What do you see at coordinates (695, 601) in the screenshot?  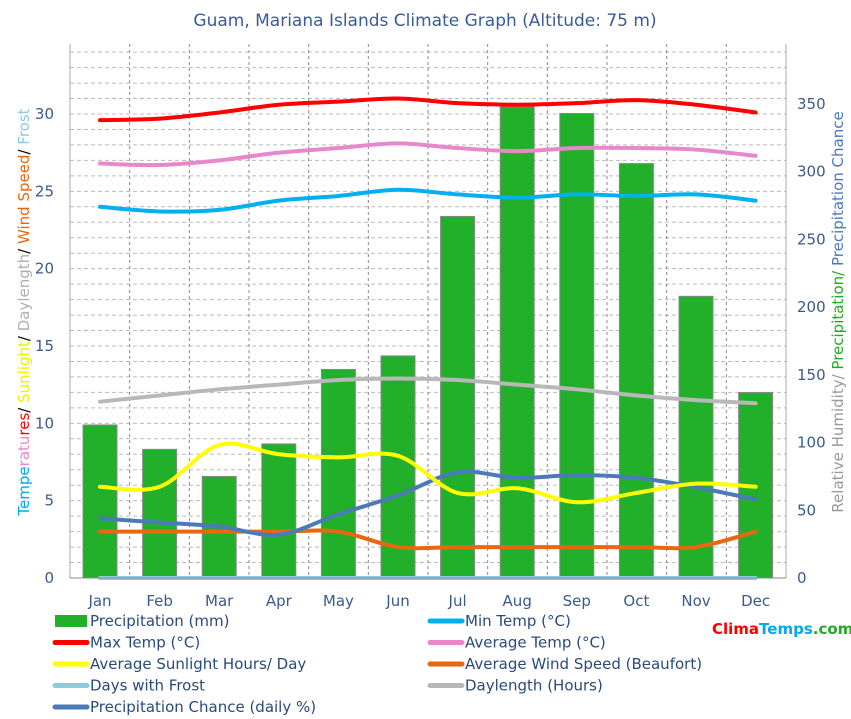 I see `x-tick-label: Nov` at bounding box center [695, 601].